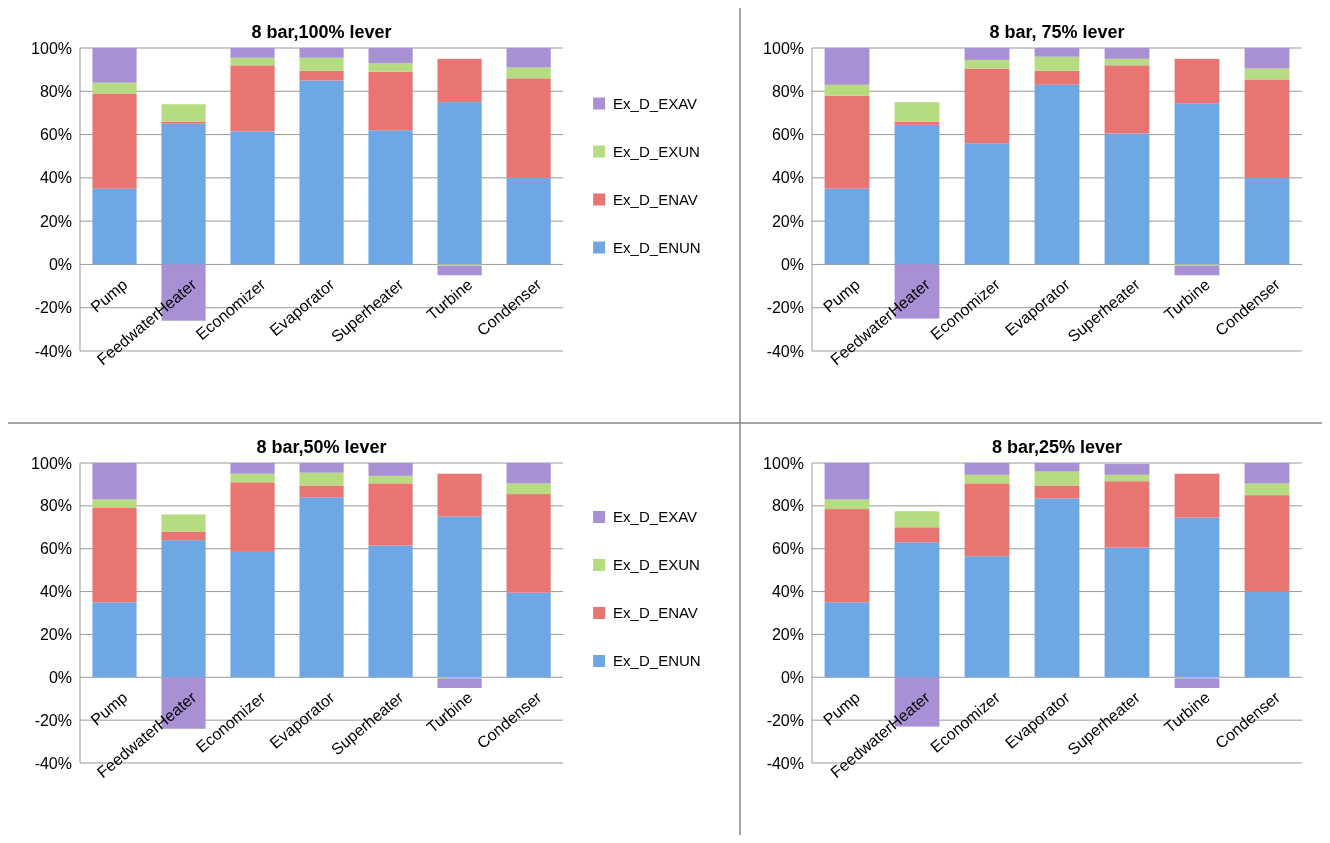 This screenshot has width=1330, height=843. Describe the element at coordinates (321, 32) in the screenshot. I see `chart-title: 8 bar,100% lever` at that location.